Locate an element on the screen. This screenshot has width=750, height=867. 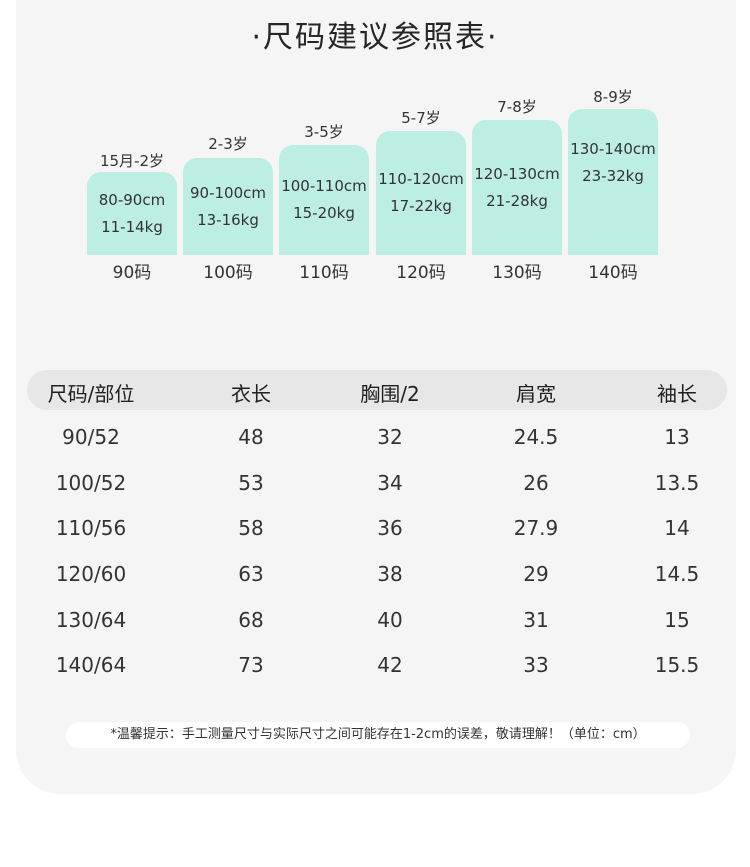
page-title: ·尺码建议参照表· is located at coordinates (375, 37).